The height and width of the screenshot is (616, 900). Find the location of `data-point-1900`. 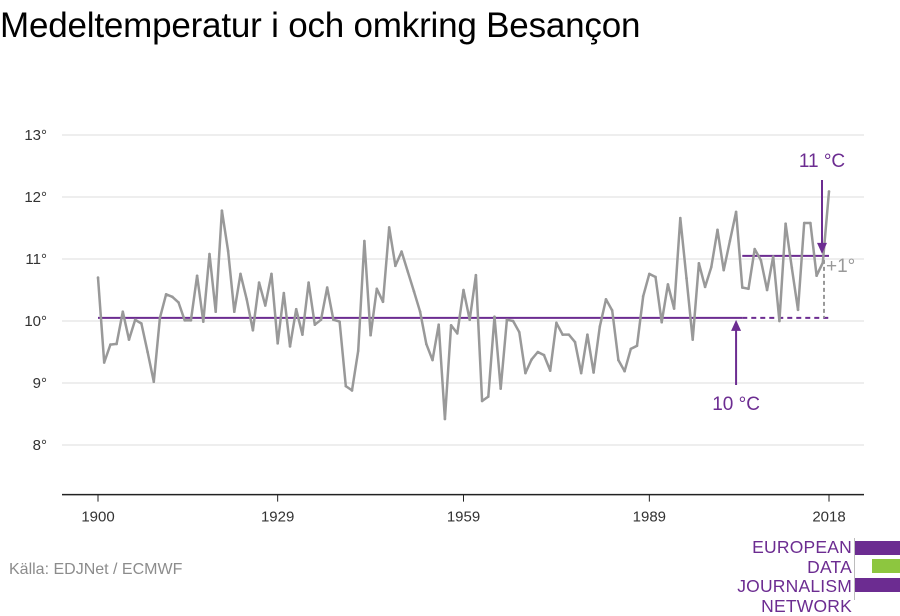

data-point-1900 is located at coordinates (98, 277).